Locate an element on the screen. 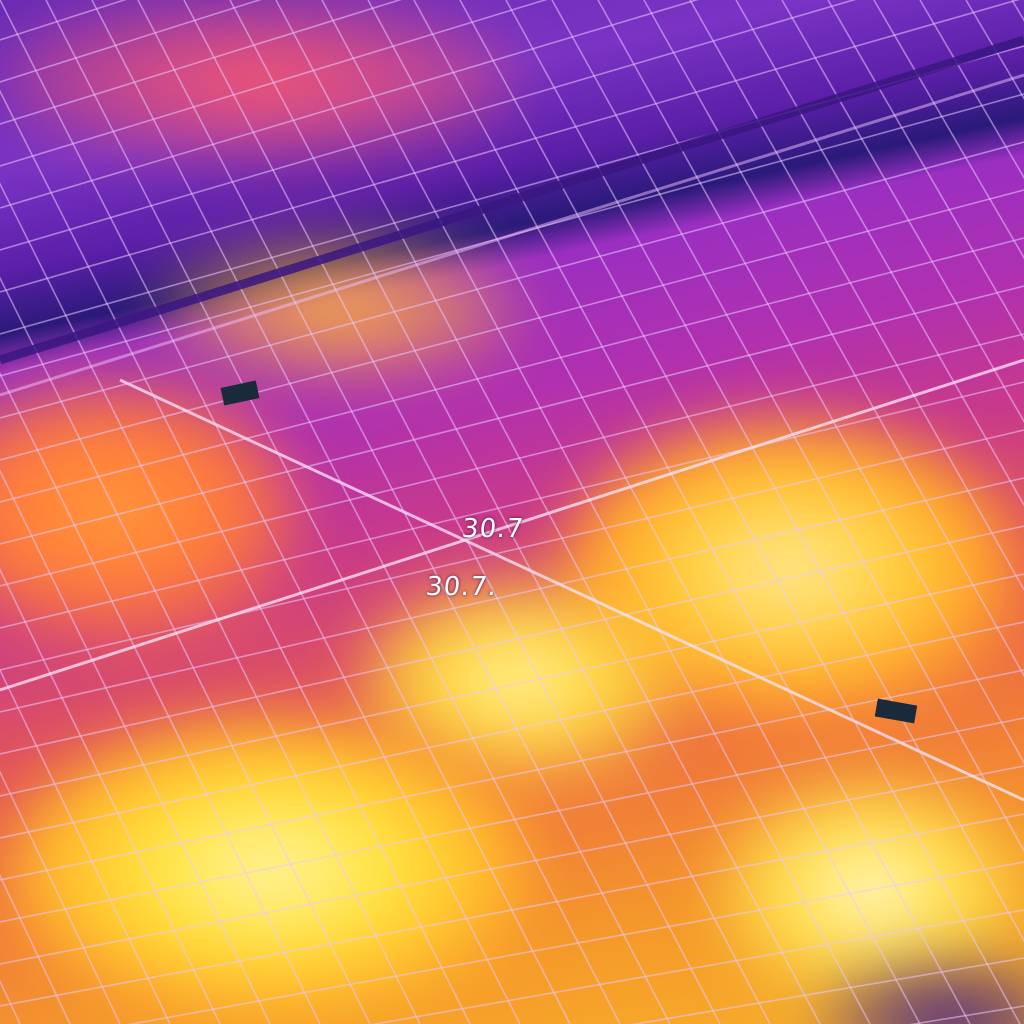  temperature-reading: 30.7. is located at coordinates (461, 587).